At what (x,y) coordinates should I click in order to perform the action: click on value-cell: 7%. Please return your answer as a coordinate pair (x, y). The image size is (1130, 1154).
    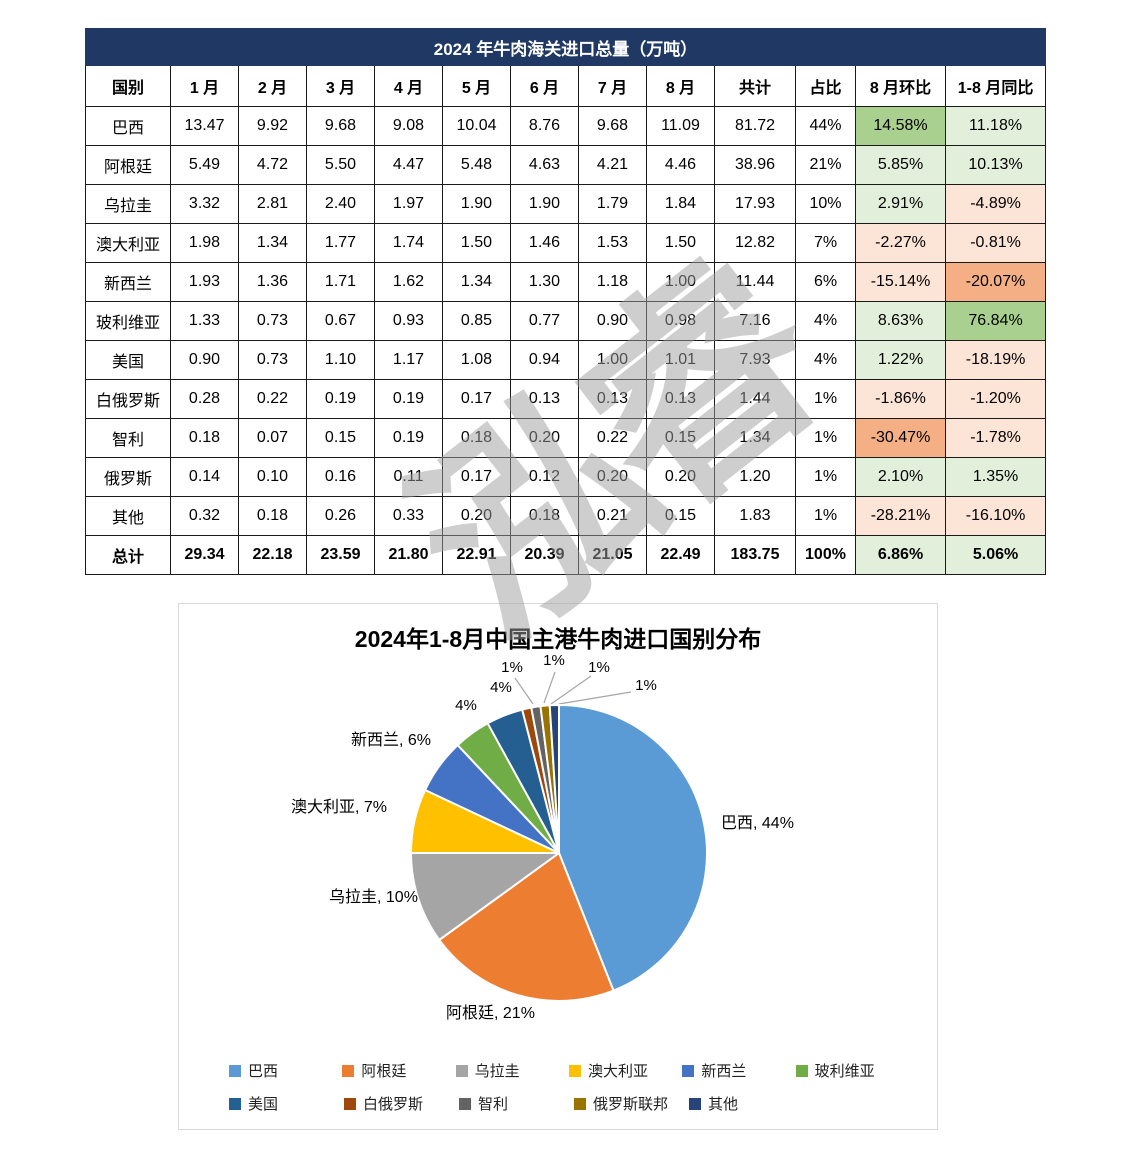
    Looking at the image, I should click on (825, 243).